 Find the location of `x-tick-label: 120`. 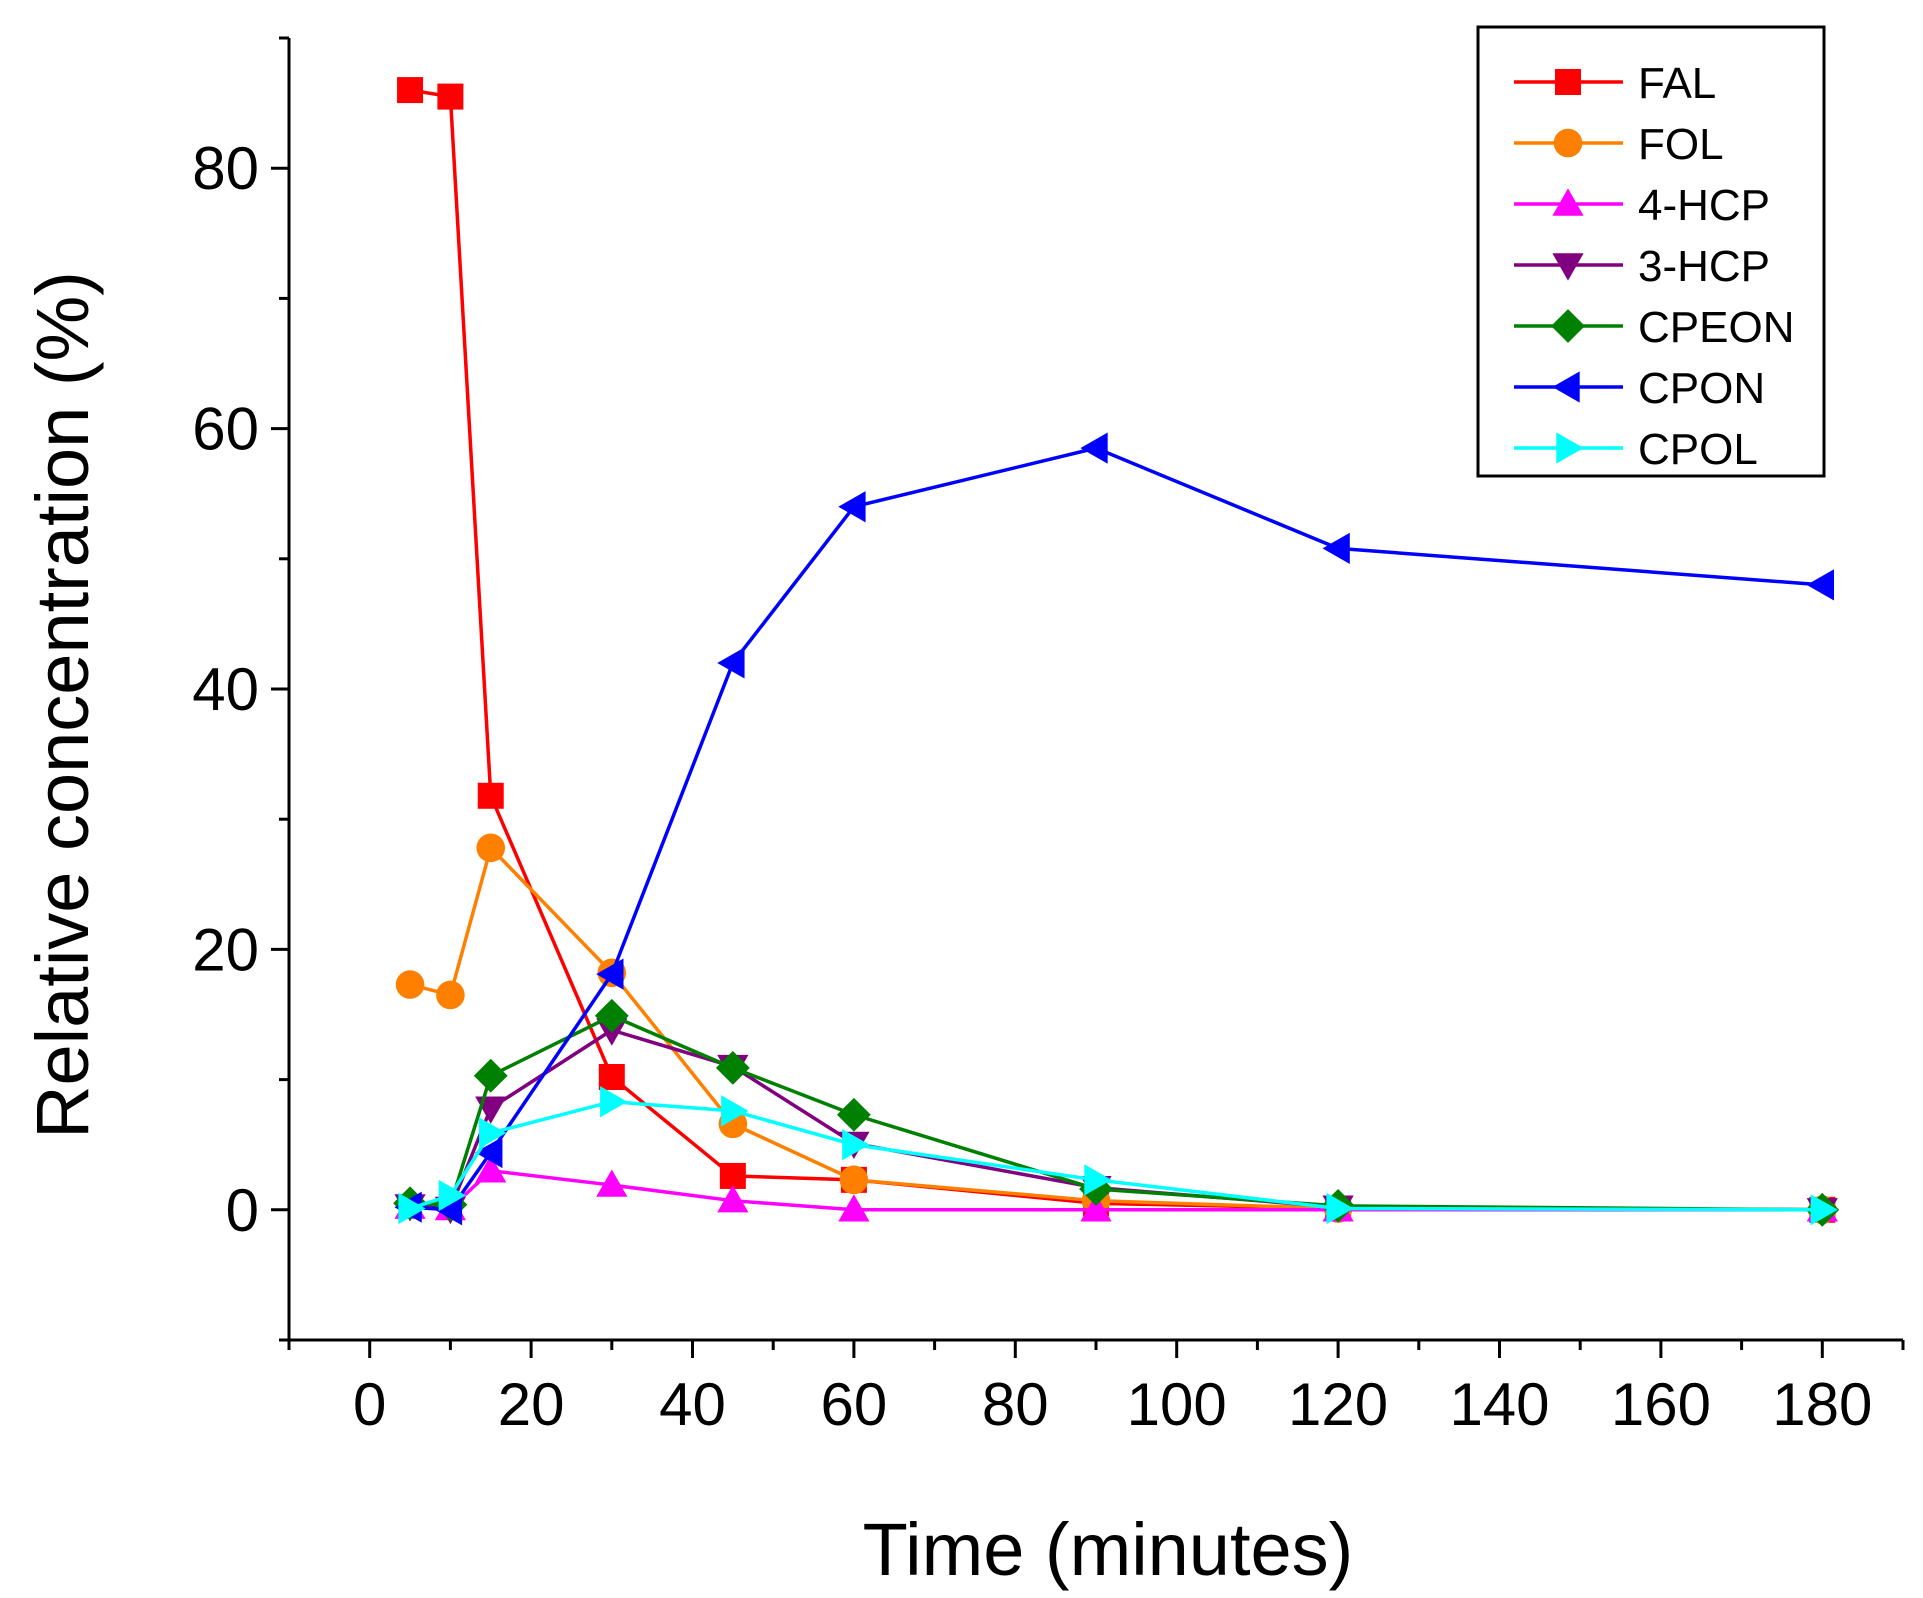

x-tick-label: 120 is located at coordinates (1338, 1404).